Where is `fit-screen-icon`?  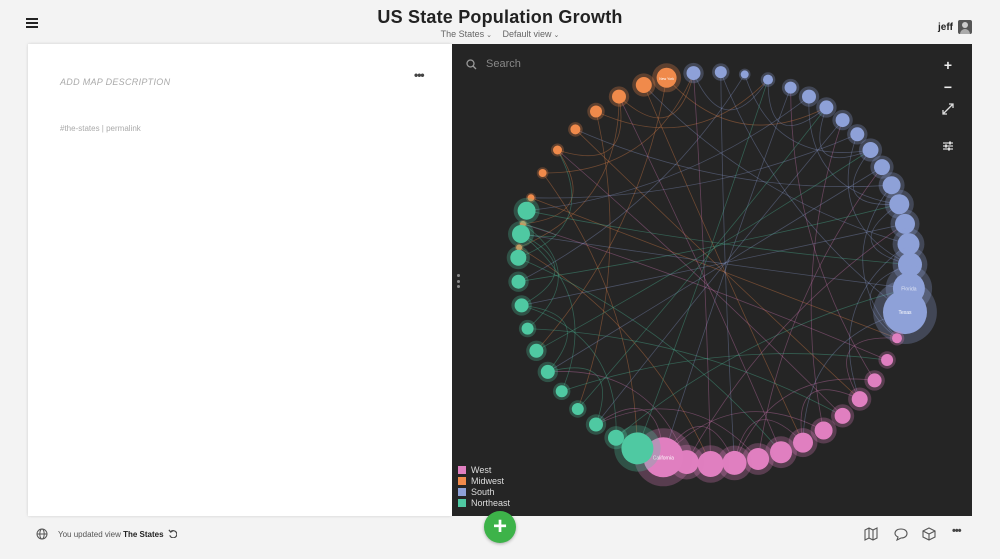
fit-screen-icon is located at coordinates (948, 110).